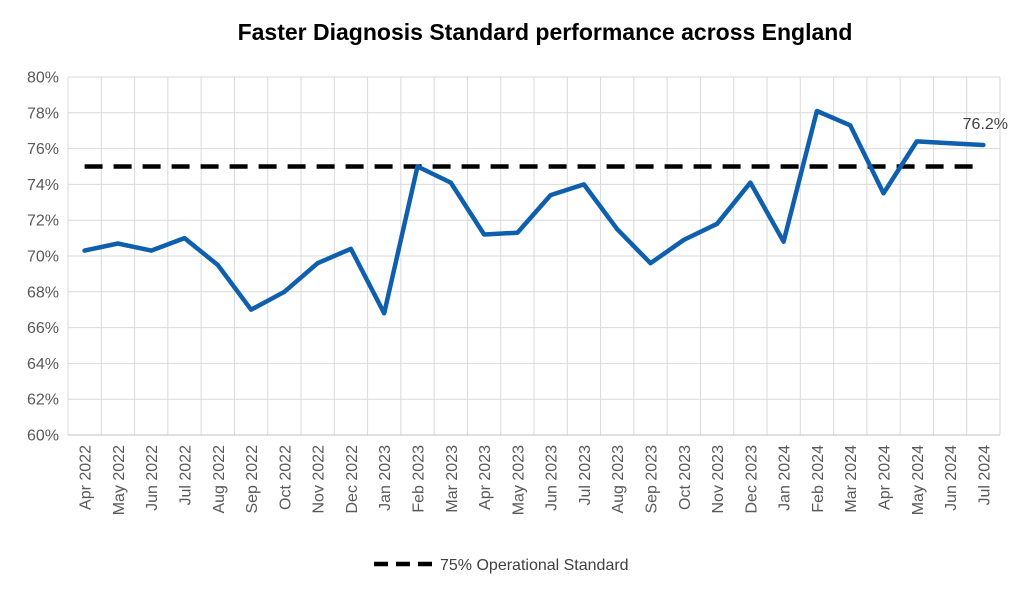 The image size is (1024, 597). Describe the element at coordinates (618, 479) in the screenshot. I see `x-tick-label: Aug 2023` at that location.